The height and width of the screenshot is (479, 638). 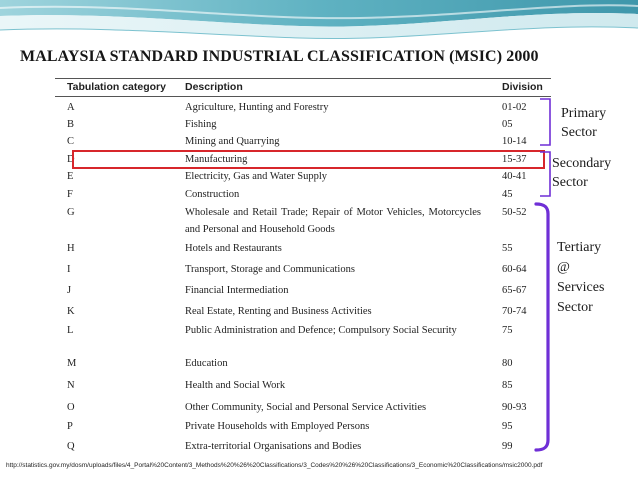 I want to click on tertiary-sector-label-line2: @, so click(x=563, y=267).